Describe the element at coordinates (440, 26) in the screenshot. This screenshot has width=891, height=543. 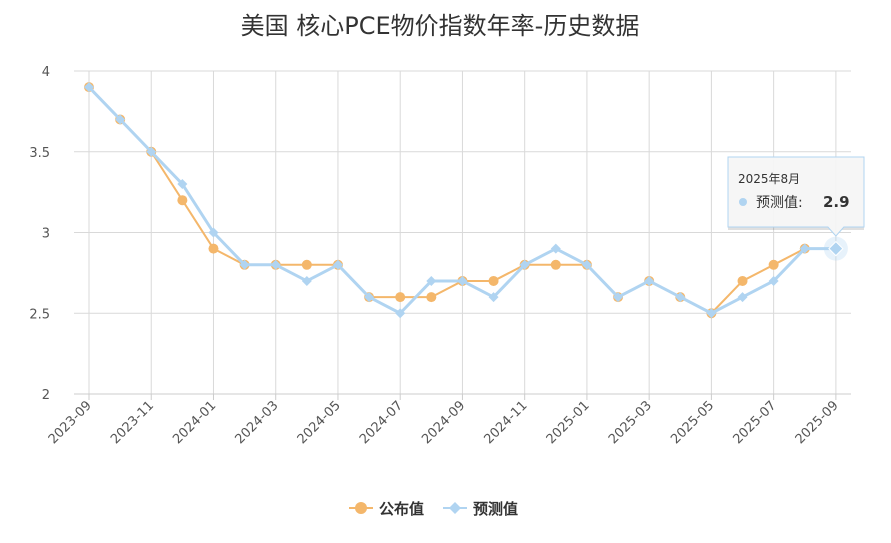
I see `chart-title: 美国 核心PCE物价指数年率-历史数据` at that location.